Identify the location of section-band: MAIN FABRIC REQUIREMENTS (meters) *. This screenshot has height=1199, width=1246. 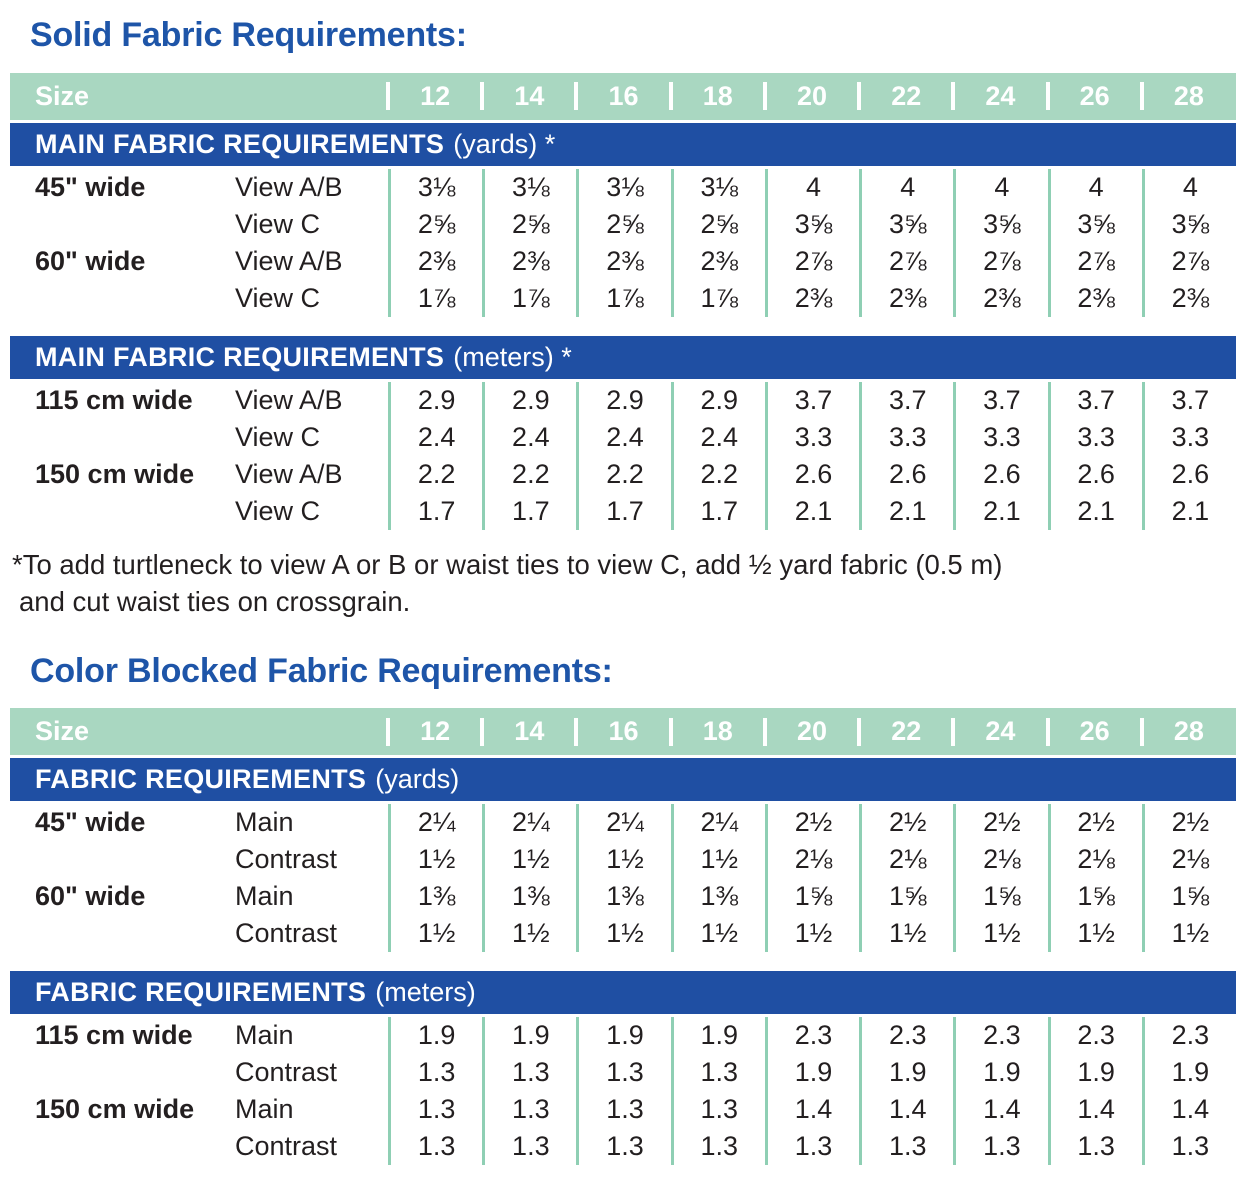
(623, 357).